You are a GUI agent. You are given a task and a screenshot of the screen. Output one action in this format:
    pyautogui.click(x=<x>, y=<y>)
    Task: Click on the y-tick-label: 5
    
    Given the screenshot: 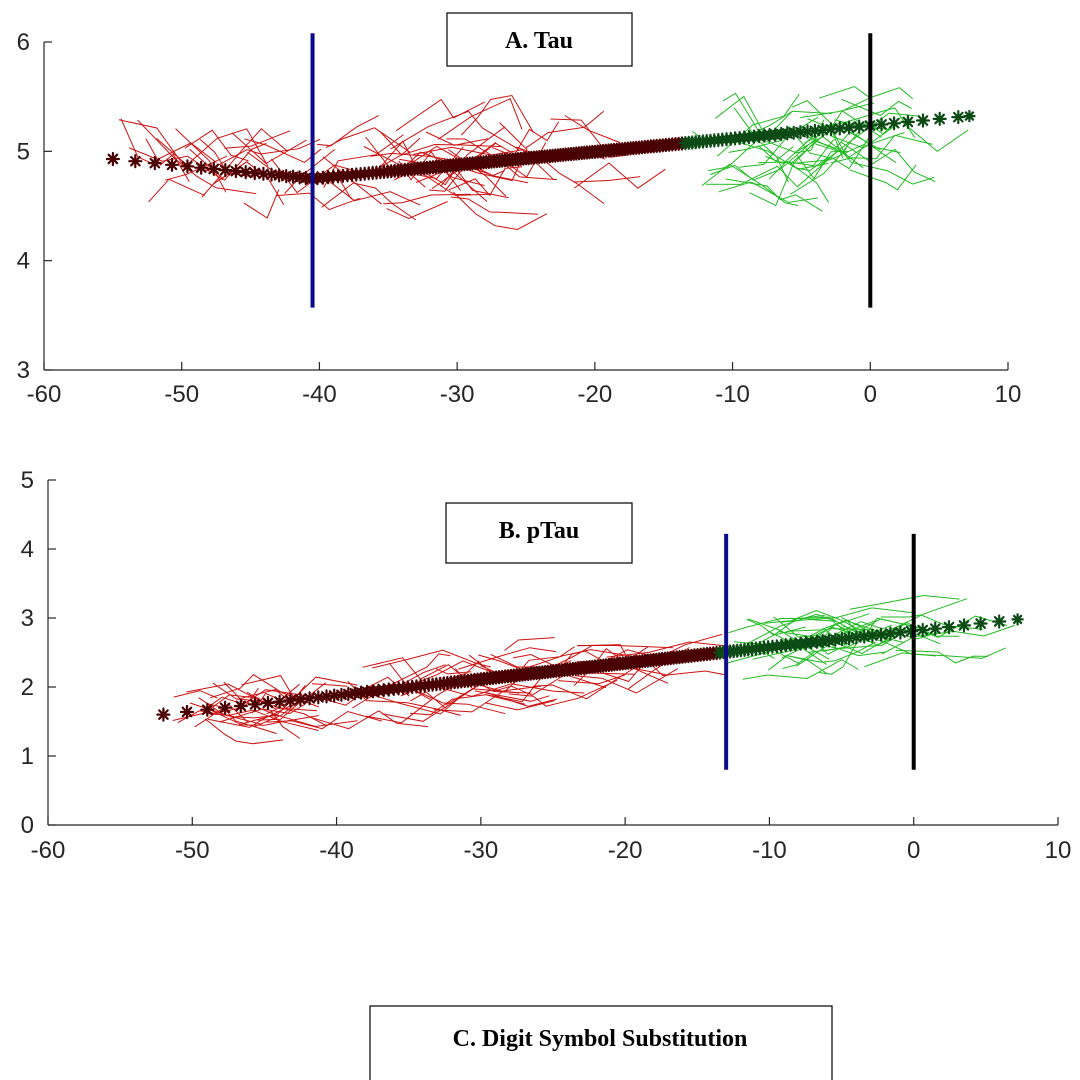 What is the action you would take?
    pyautogui.click(x=27, y=480)
    